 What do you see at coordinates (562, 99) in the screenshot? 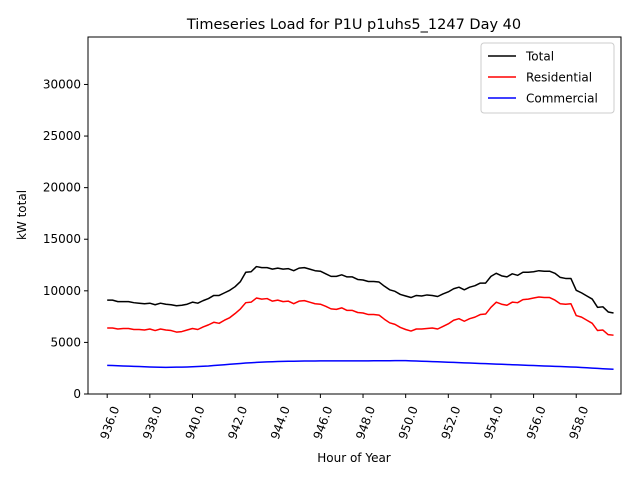
I see `legend-label-commercial: Commercial` at bounding box center [562, 99].